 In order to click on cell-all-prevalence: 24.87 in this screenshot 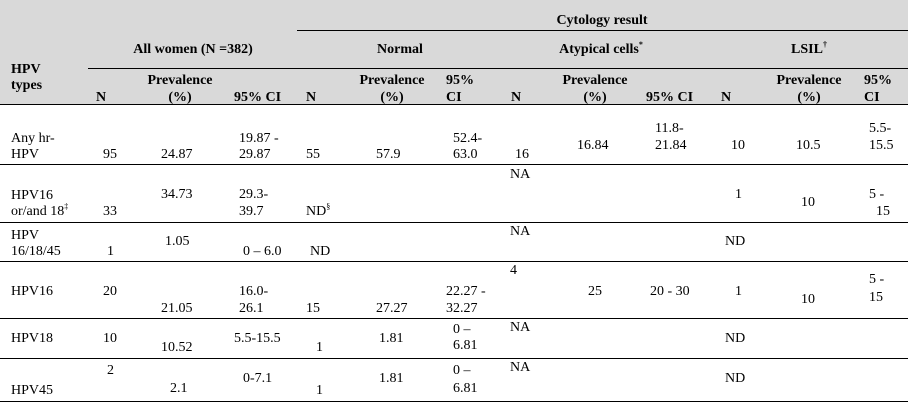, I will do `click(177, 154)`.